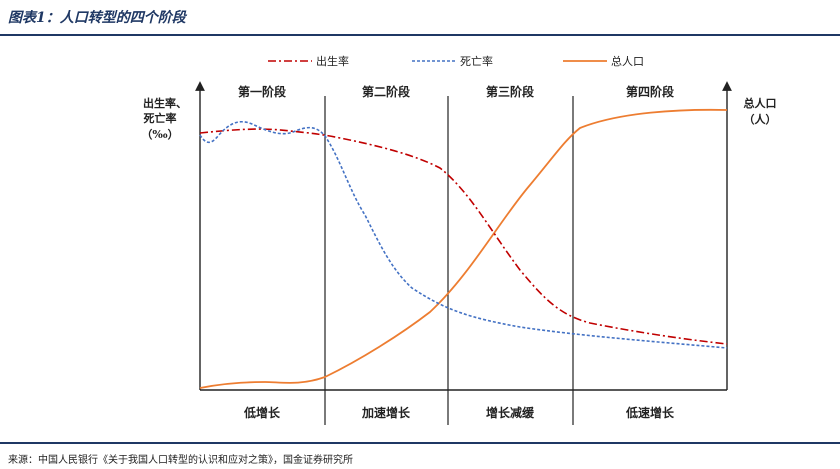 The height and width of the screenshot is (469, 840). Describe the element at coordinates (420, 443) in the screenshot. I see `bottom-rule` at that location.